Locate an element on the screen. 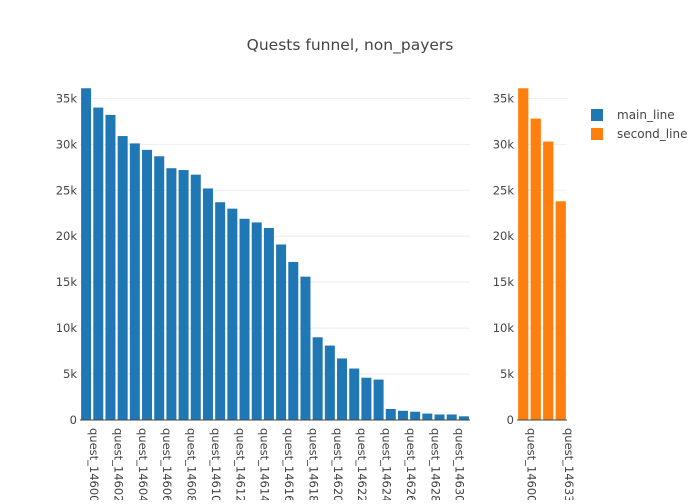 This screenshot has width=700, height=504. x-tick-label: quest_14608 is located at coordinates (192, 464).